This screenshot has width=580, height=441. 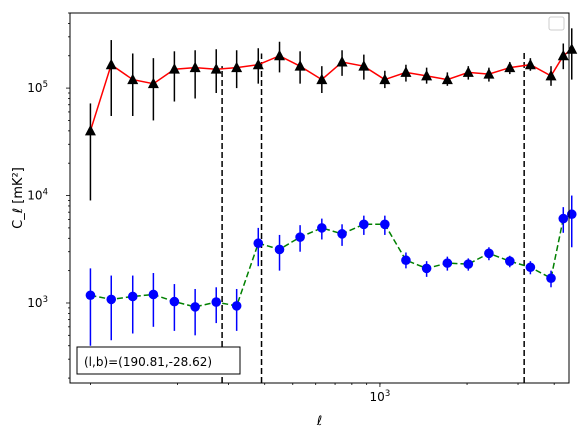 I want to click on annotation: (l,b)=(190.81,-28.62), so click(x=158, y=360).